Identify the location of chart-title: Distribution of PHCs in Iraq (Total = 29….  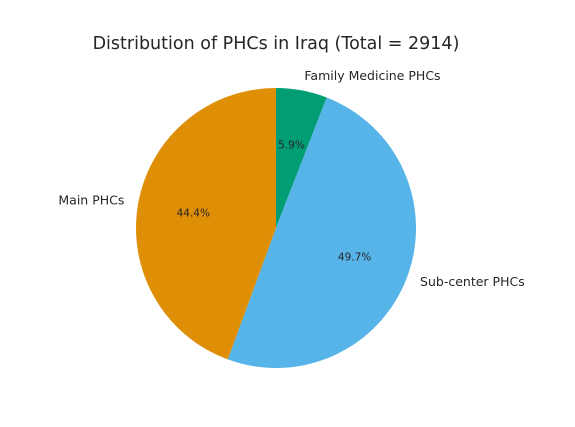
(276, 44).